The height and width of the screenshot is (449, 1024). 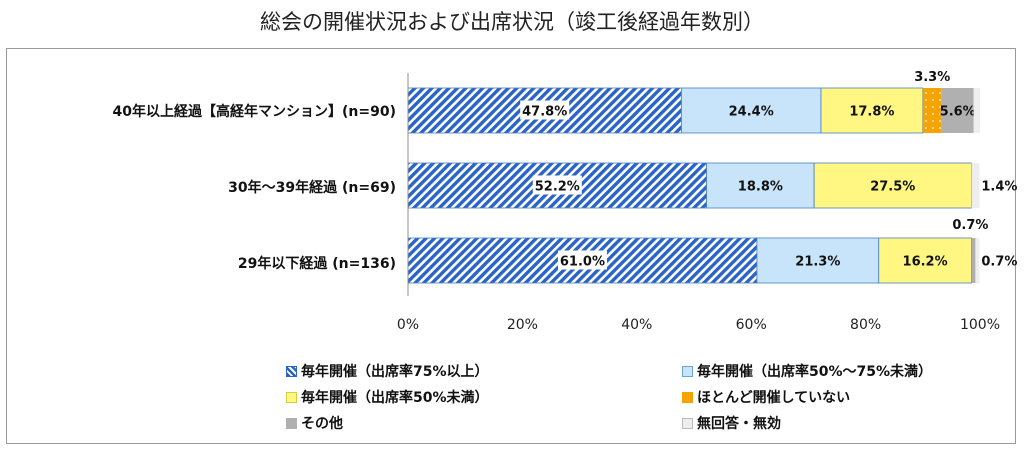 I want to click on data-label-s1-c2: 21.3%, so click(x=817, y=262).